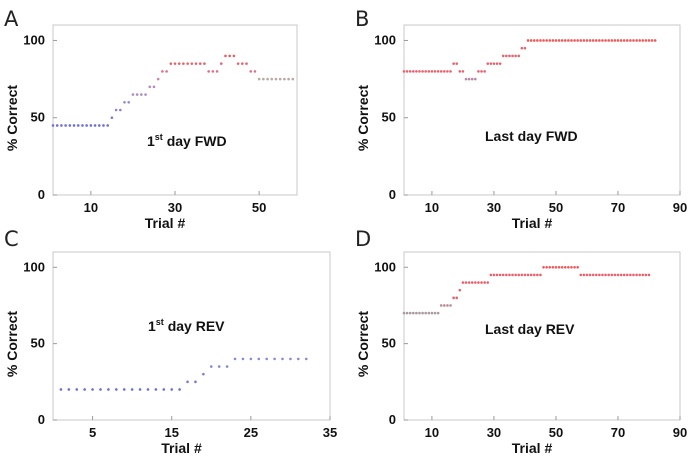 The width and height of the screenshot is (700, 467). Describe the element at coordinates (330, 432) in the screenshot. I see `x-tick-label: 35` at that location.